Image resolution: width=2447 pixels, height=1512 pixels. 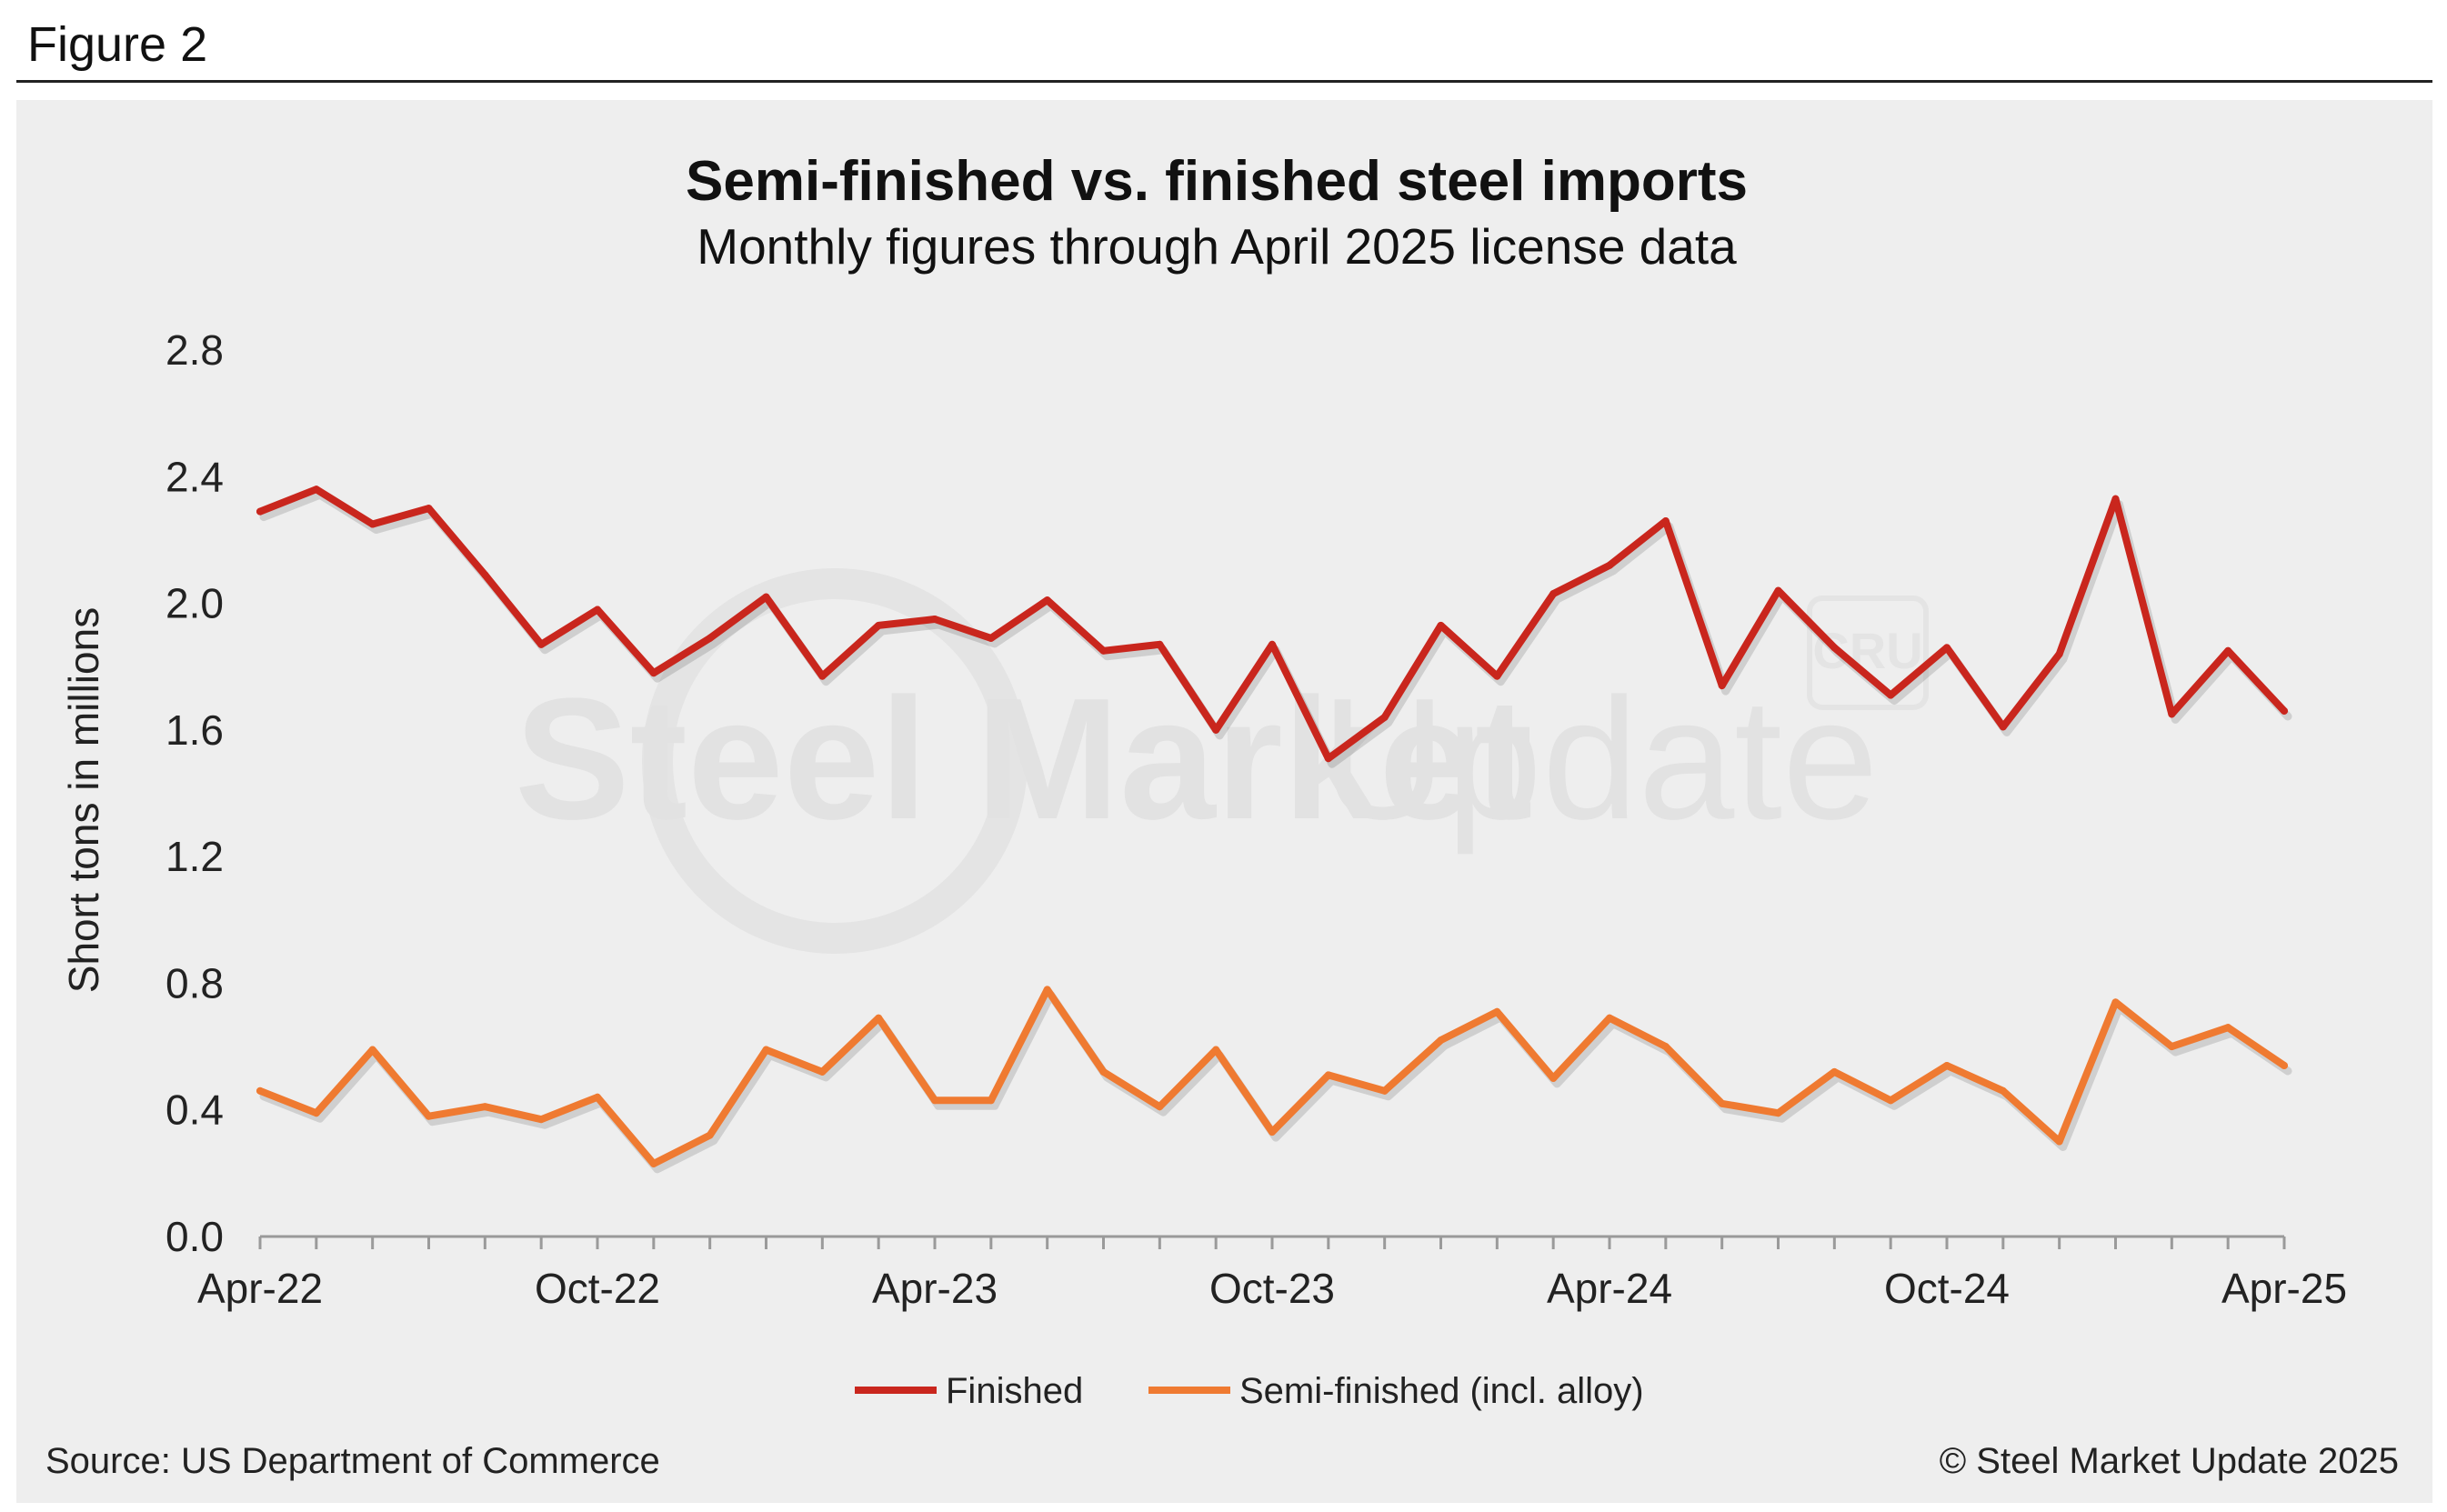 What do you see at coordinates (260, 1288) in the screenshot?
I see `x-tick-label: Apr-22` at bounding box center [260, 1288].